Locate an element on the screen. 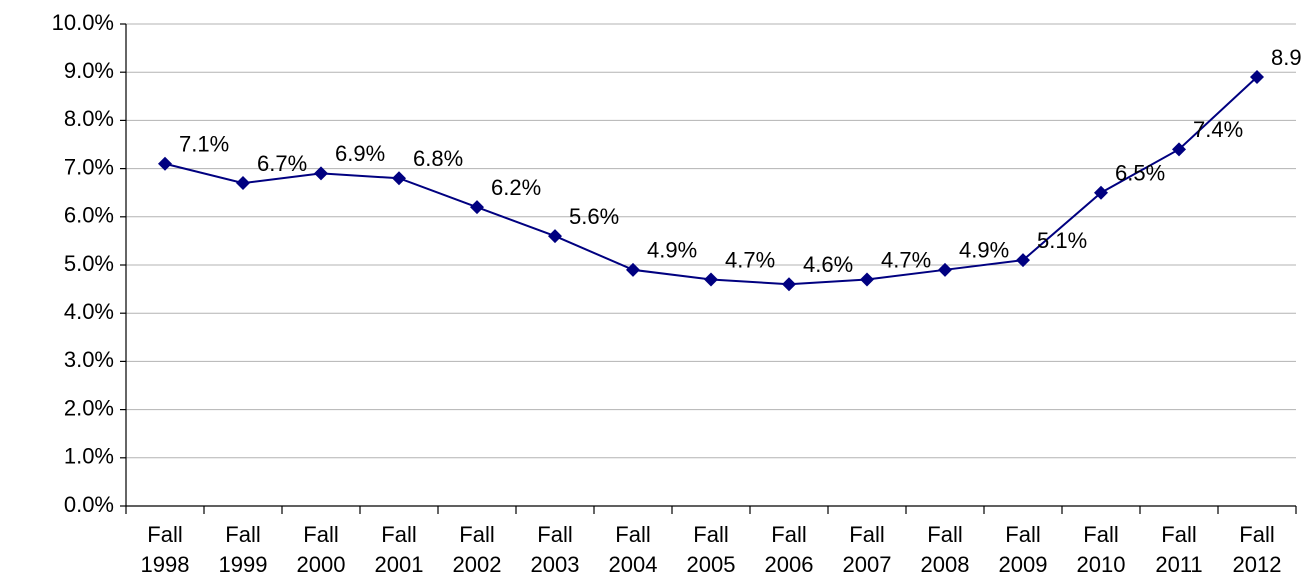 The image size is (1302, 582). data-label: 8.9% is located at coordinates (1286, 57).